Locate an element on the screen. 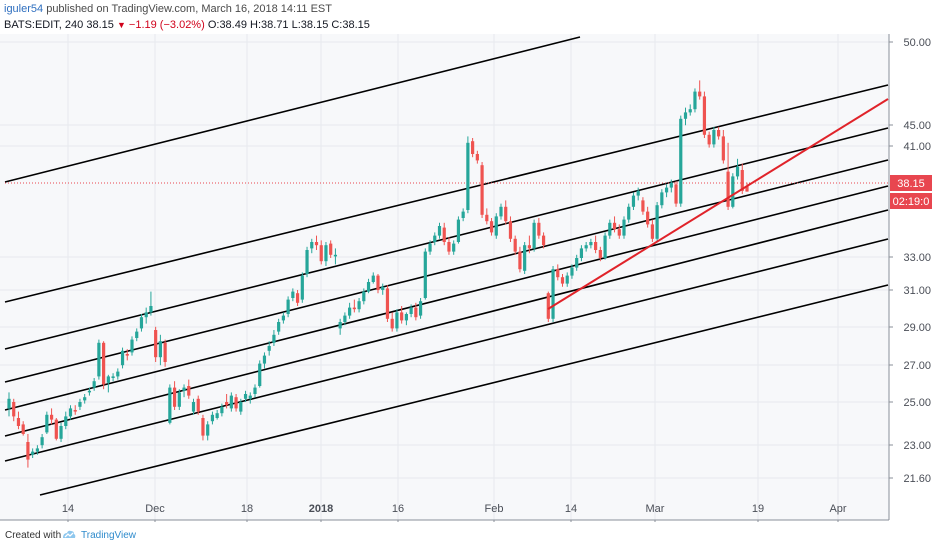 The image size is (932, 550). price-axis is located at coordinates (910, 277).